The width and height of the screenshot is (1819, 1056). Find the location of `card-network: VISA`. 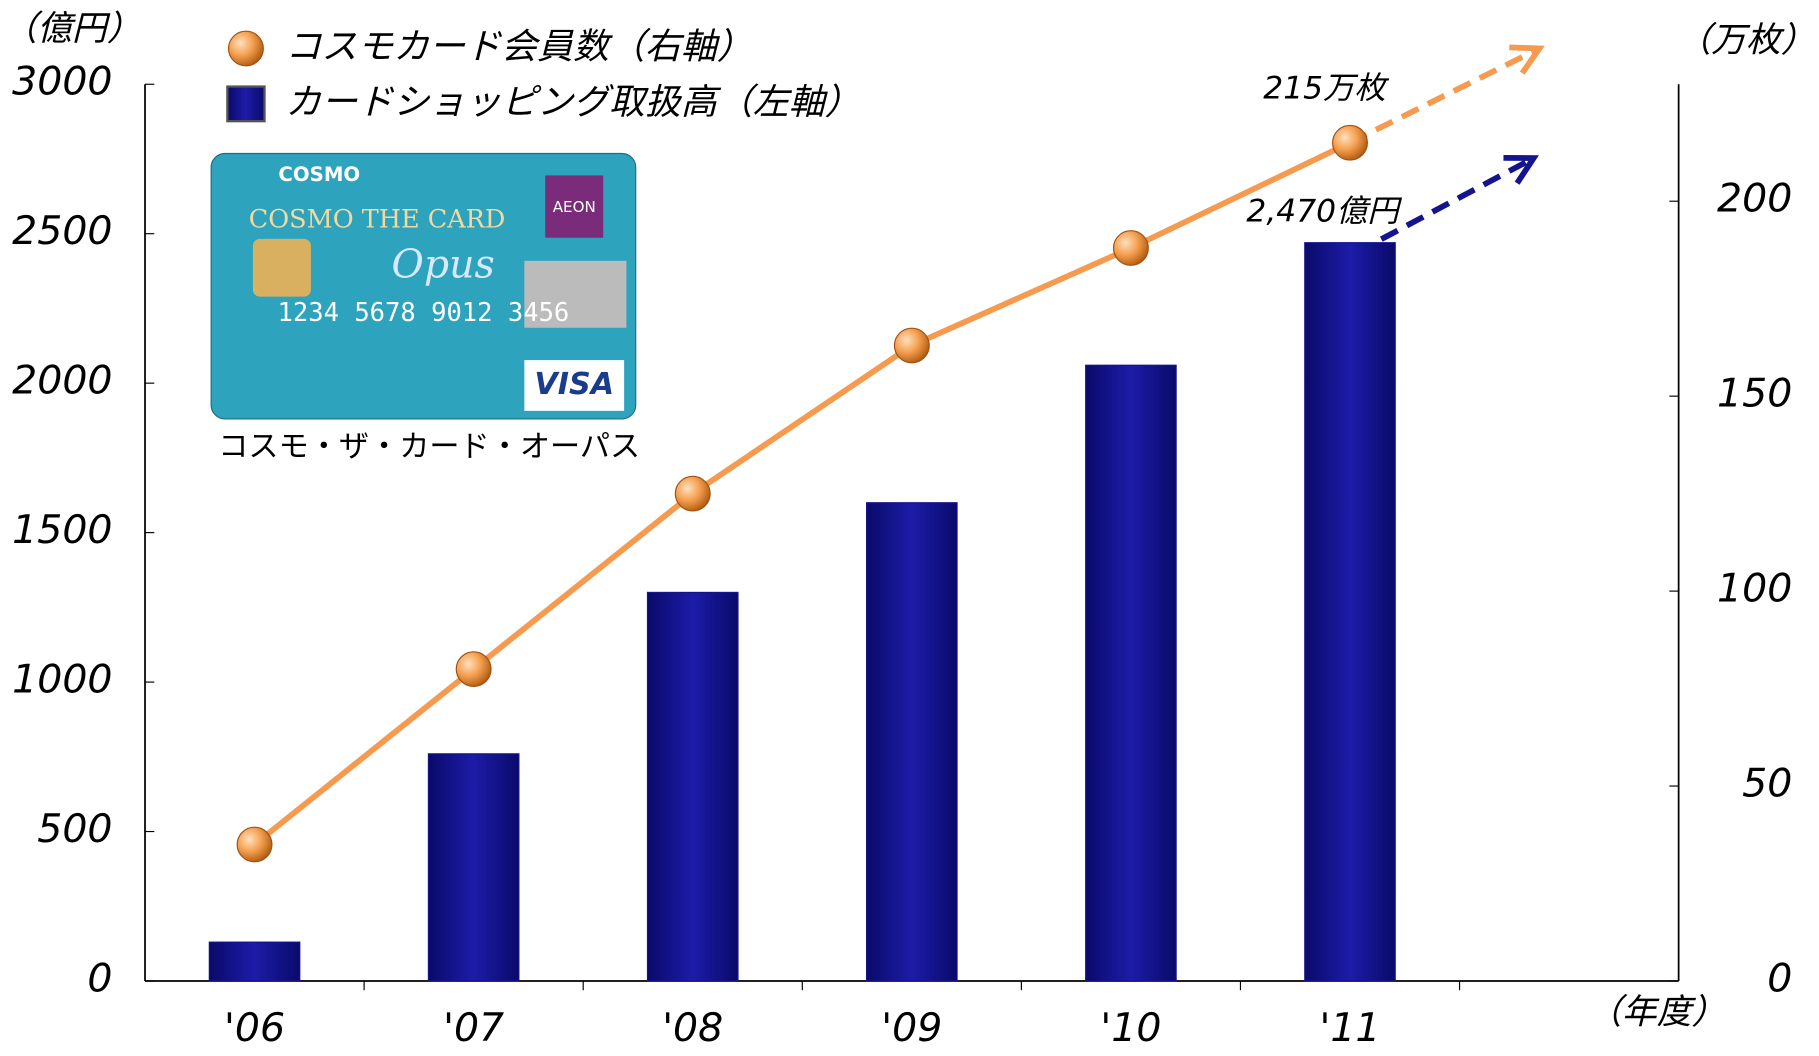

card-network: VISA is located at coordinates (574, 384).